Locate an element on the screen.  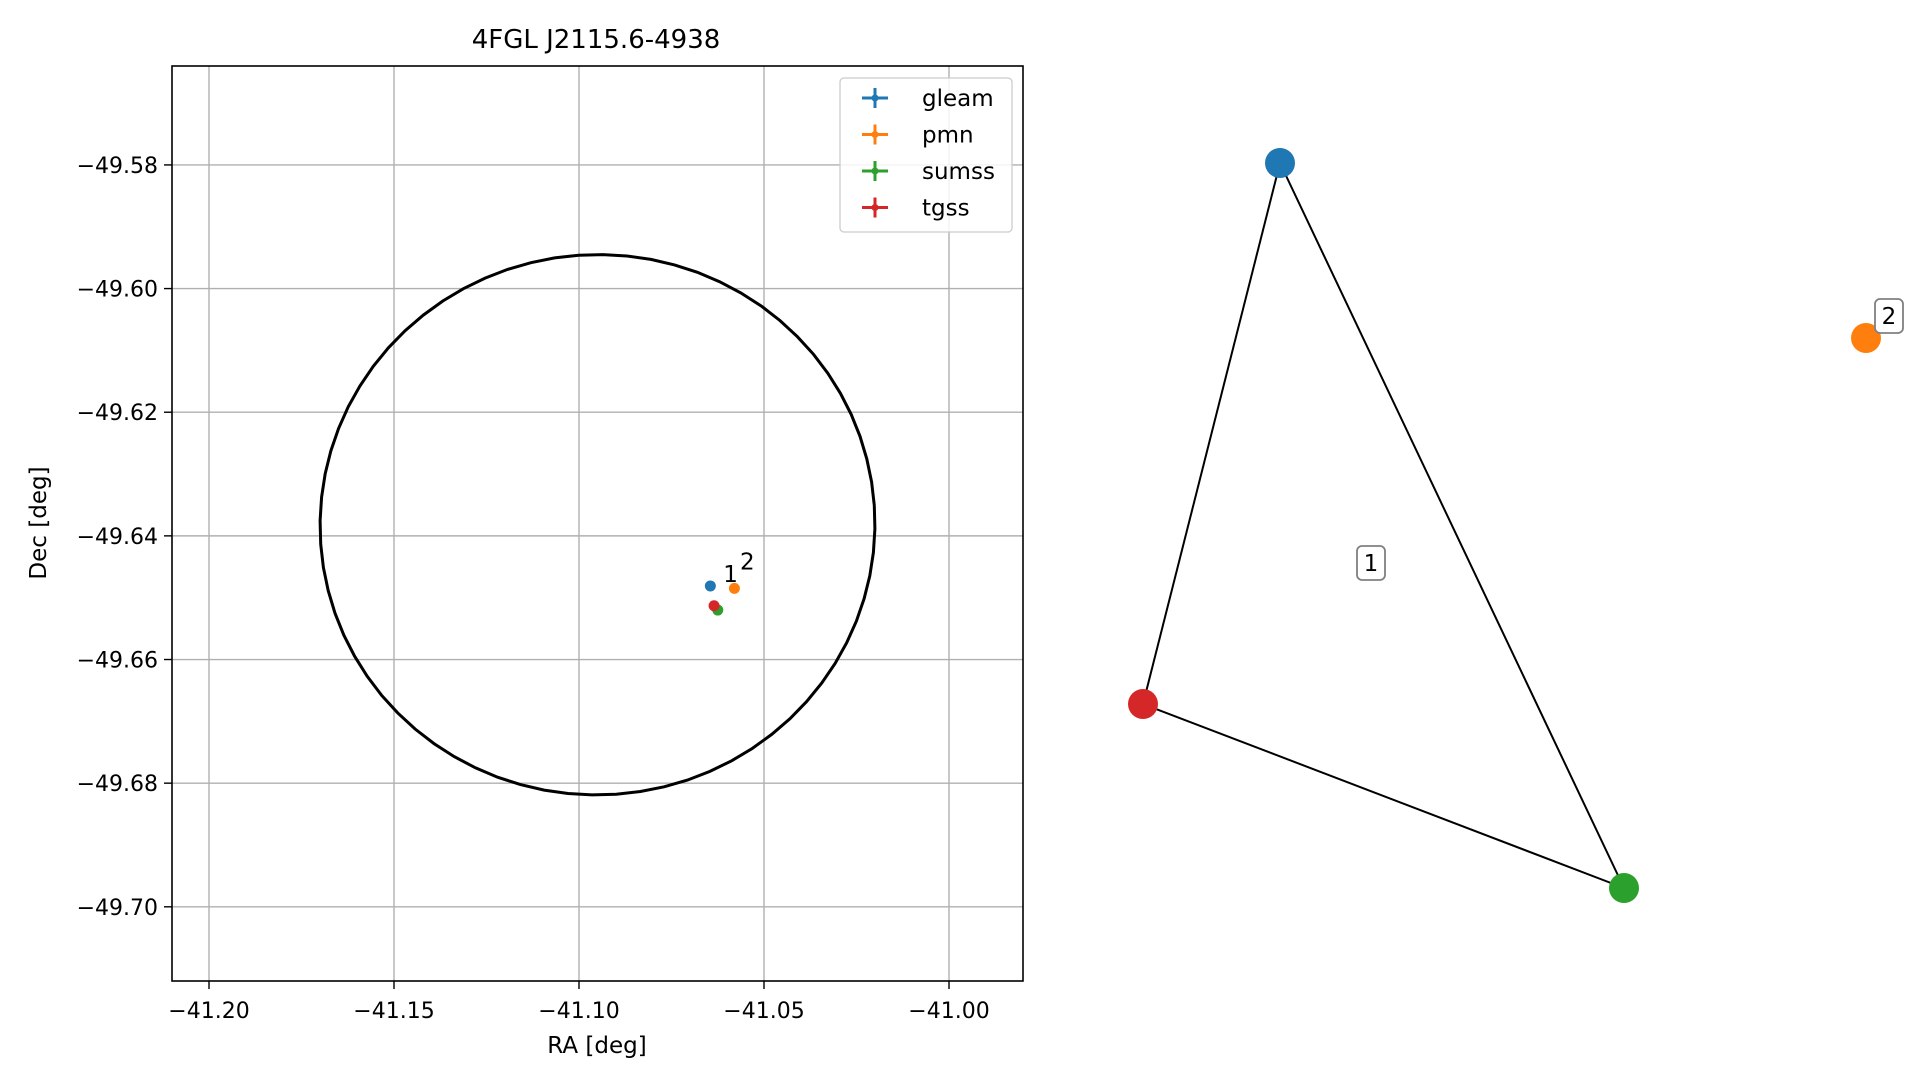
node-gleam is located at coordinates (1280, 163).